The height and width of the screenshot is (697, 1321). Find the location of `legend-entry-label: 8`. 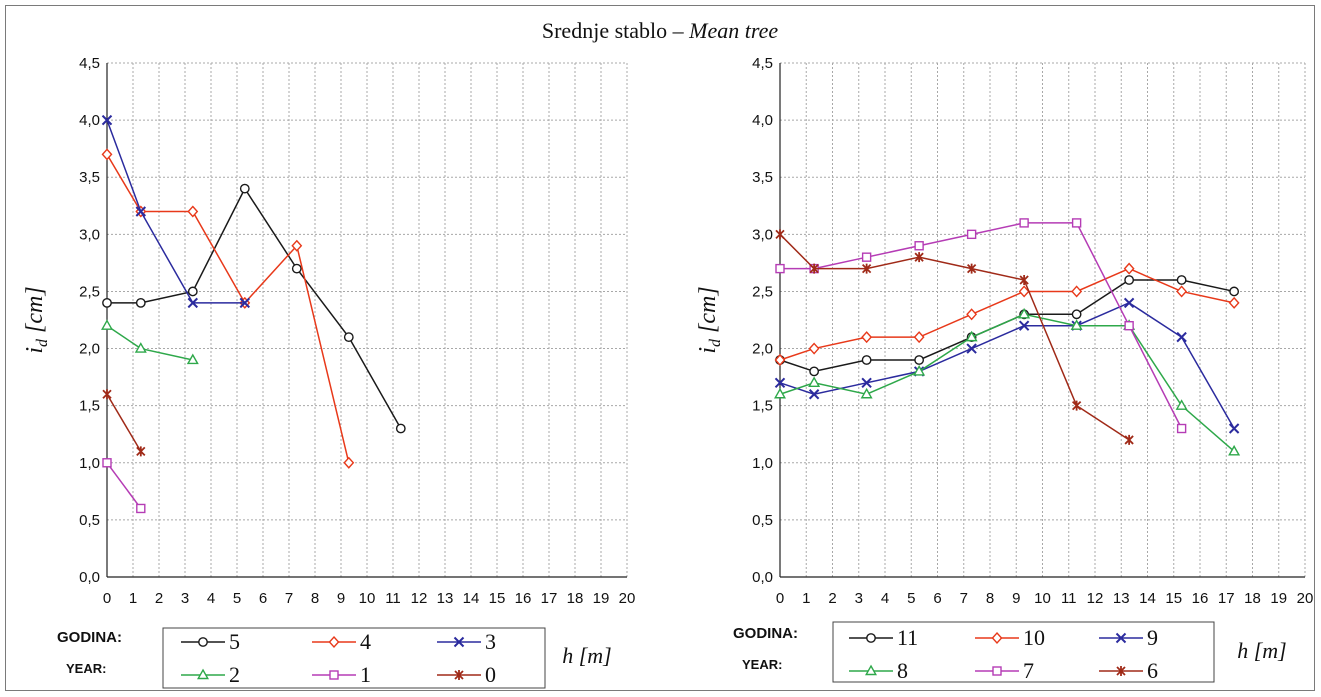

legend-entry-label: 8 is located at coordinates (902, 670).